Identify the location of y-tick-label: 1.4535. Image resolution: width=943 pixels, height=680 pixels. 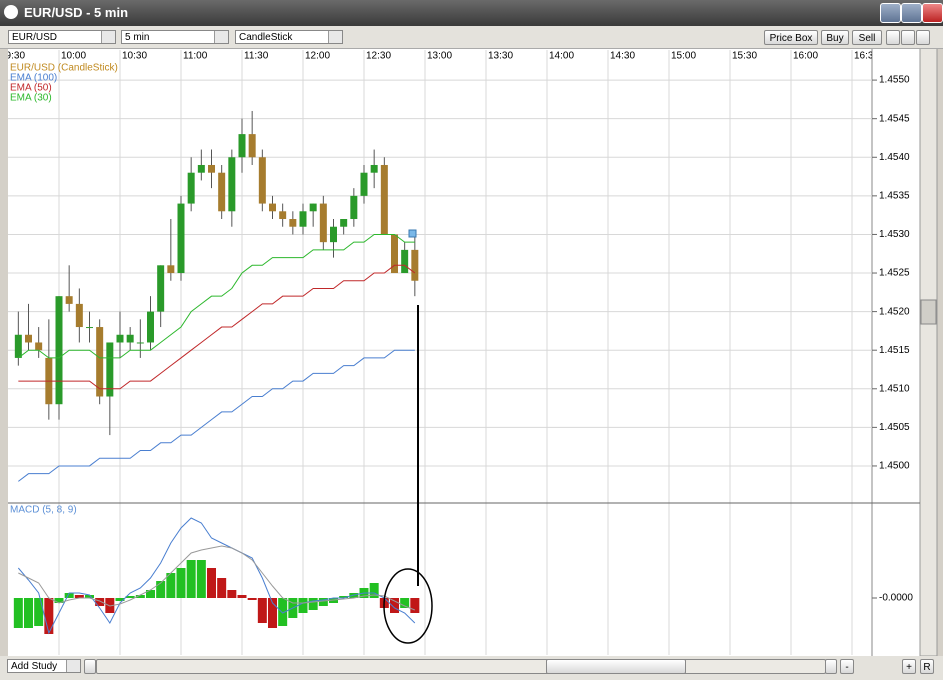
(894, 195).